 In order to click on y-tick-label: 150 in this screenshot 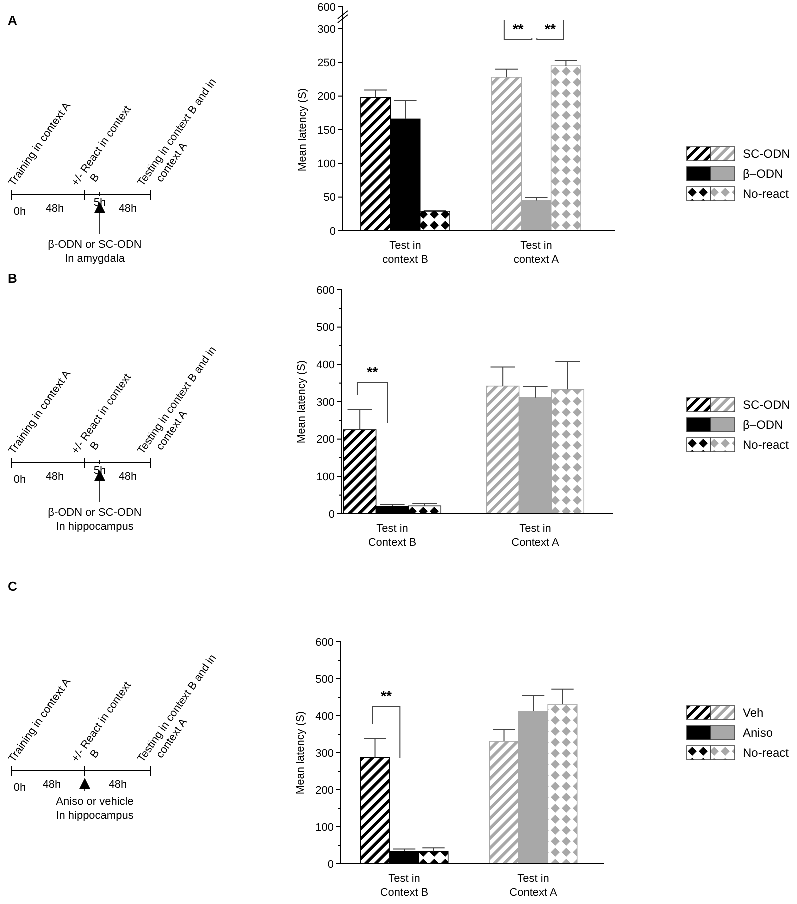, I will do `click(327, 130)`.